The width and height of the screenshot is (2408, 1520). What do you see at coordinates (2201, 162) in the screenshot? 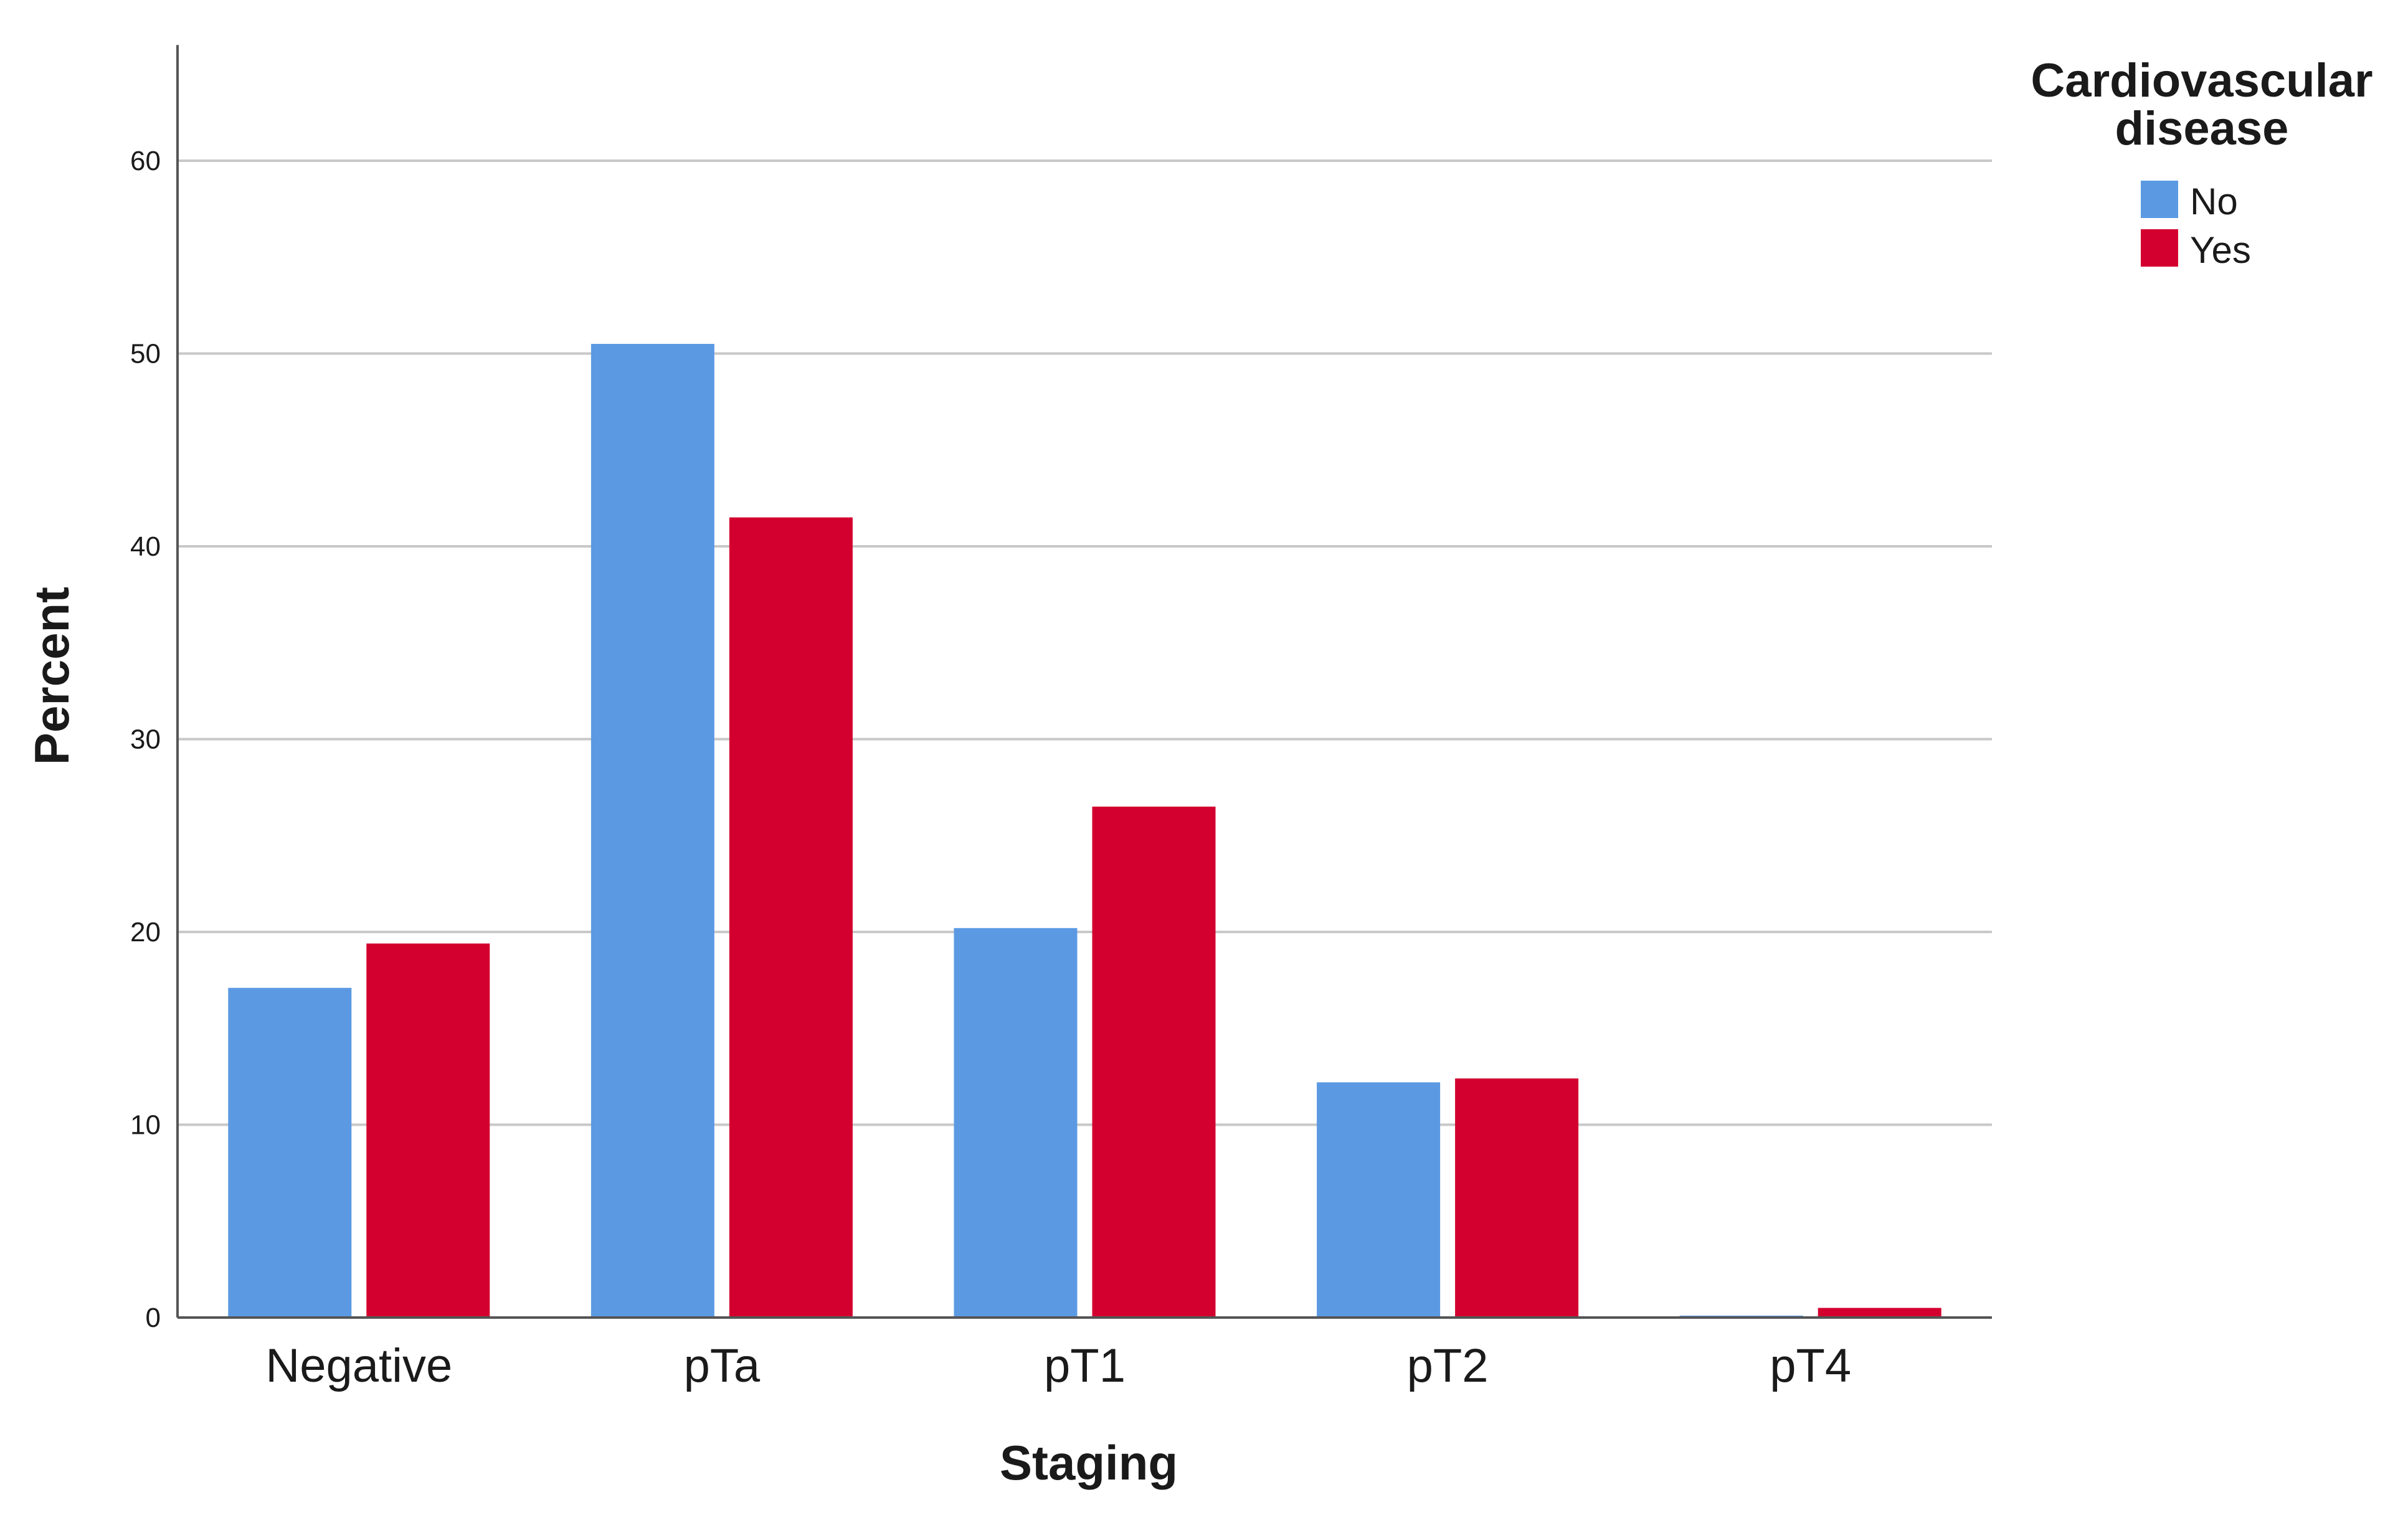
I see `legend: Cardiovascular disease No Yes` at bounding box center [2201, 162].